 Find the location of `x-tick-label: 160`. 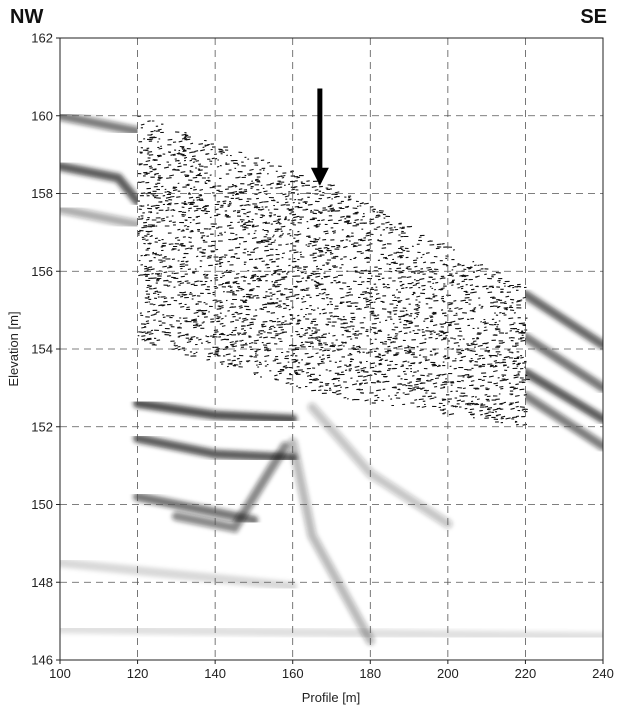

x-tick-label: 160 is located at coordinates (293, 673).